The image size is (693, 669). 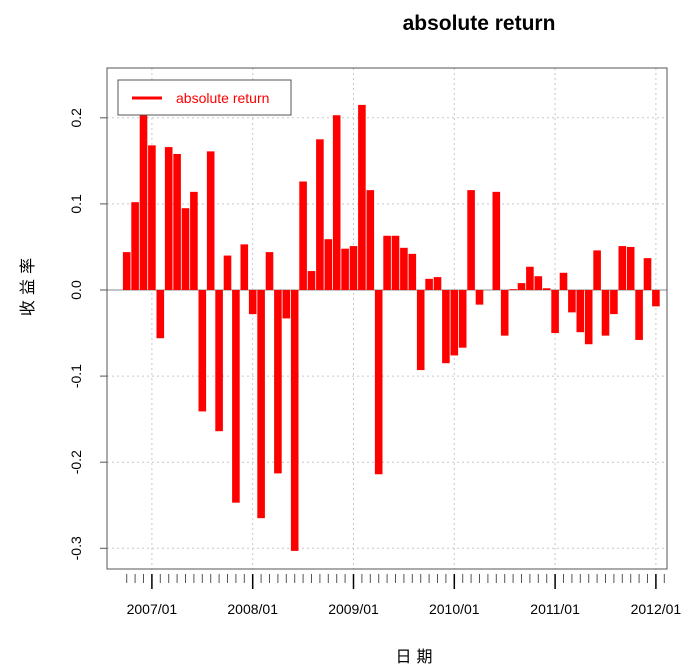 I want to click on y-axis-label: 收 益 率, so click(x=27, y=287).